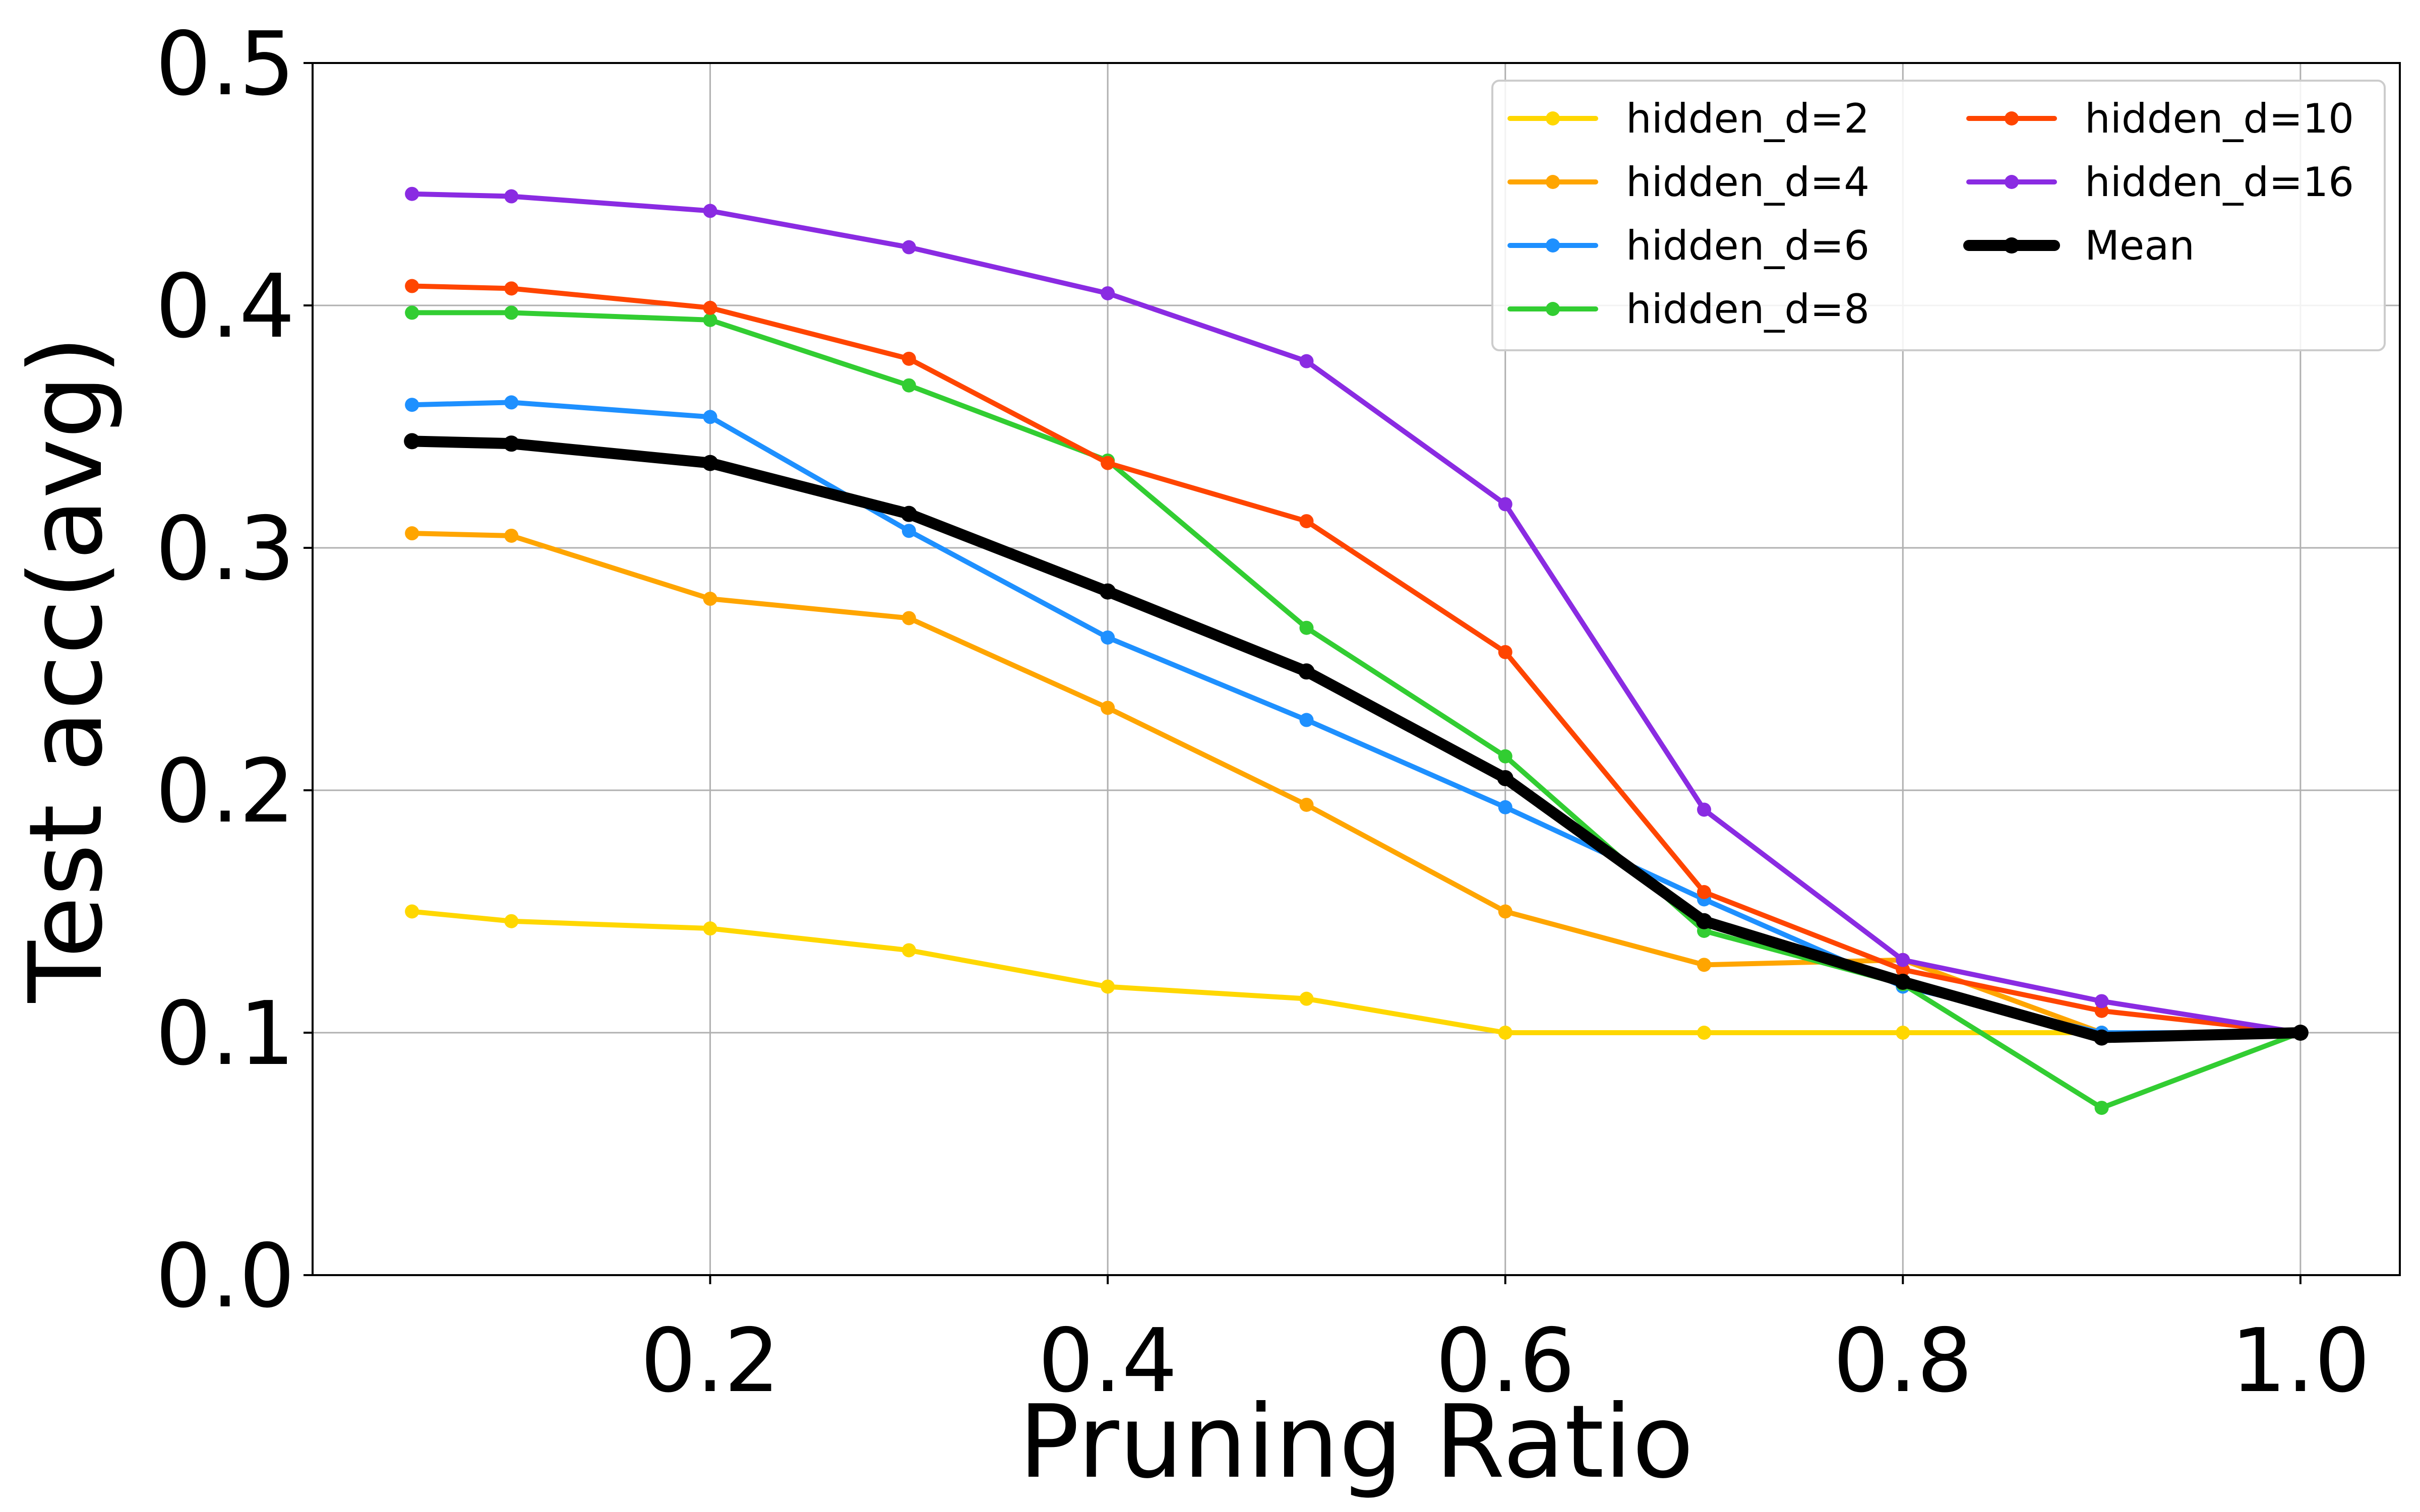 The image size is (2420, 1512). I want to click on legend-label: hidden_d=16, so click(2219, 183).